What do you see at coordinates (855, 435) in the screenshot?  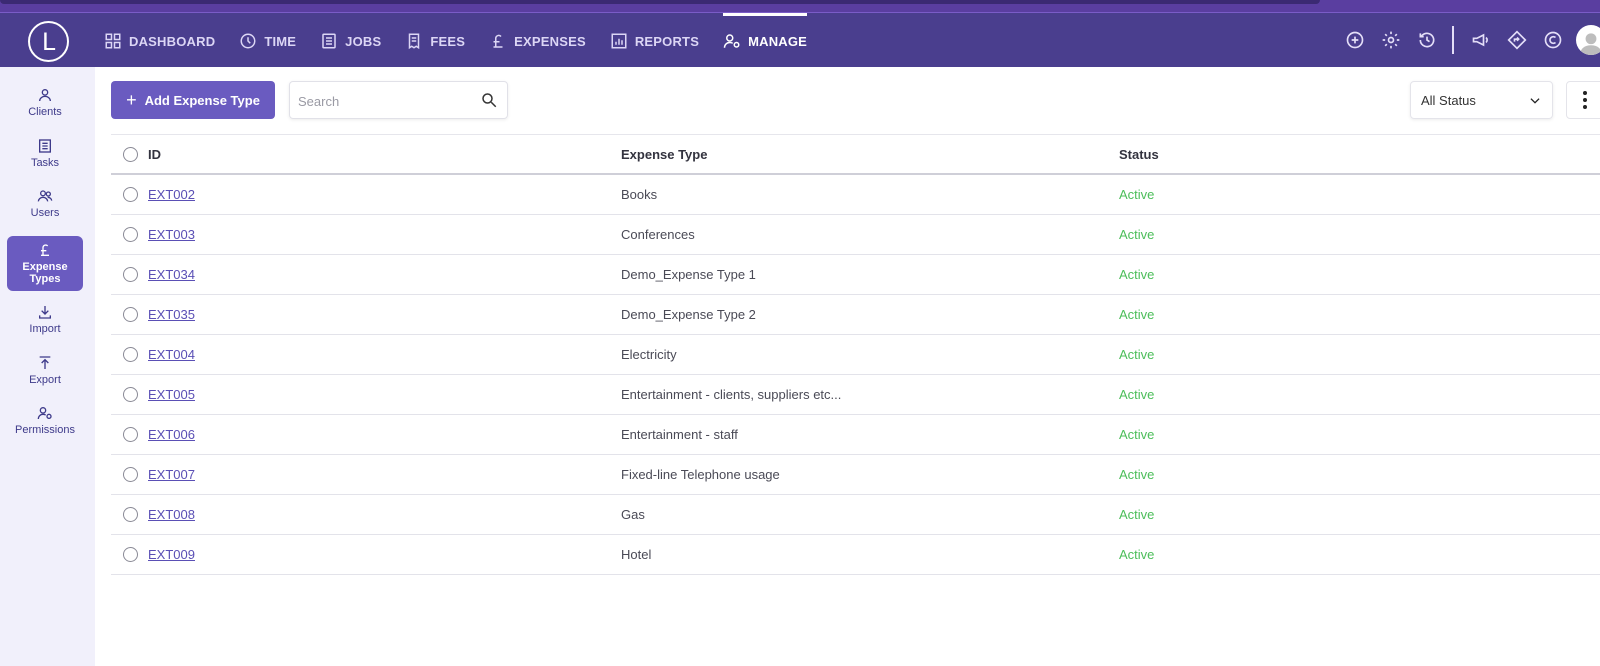 I see `table-row: EXT006 Entertainment - staff Active` at bounding box center [855, 435].